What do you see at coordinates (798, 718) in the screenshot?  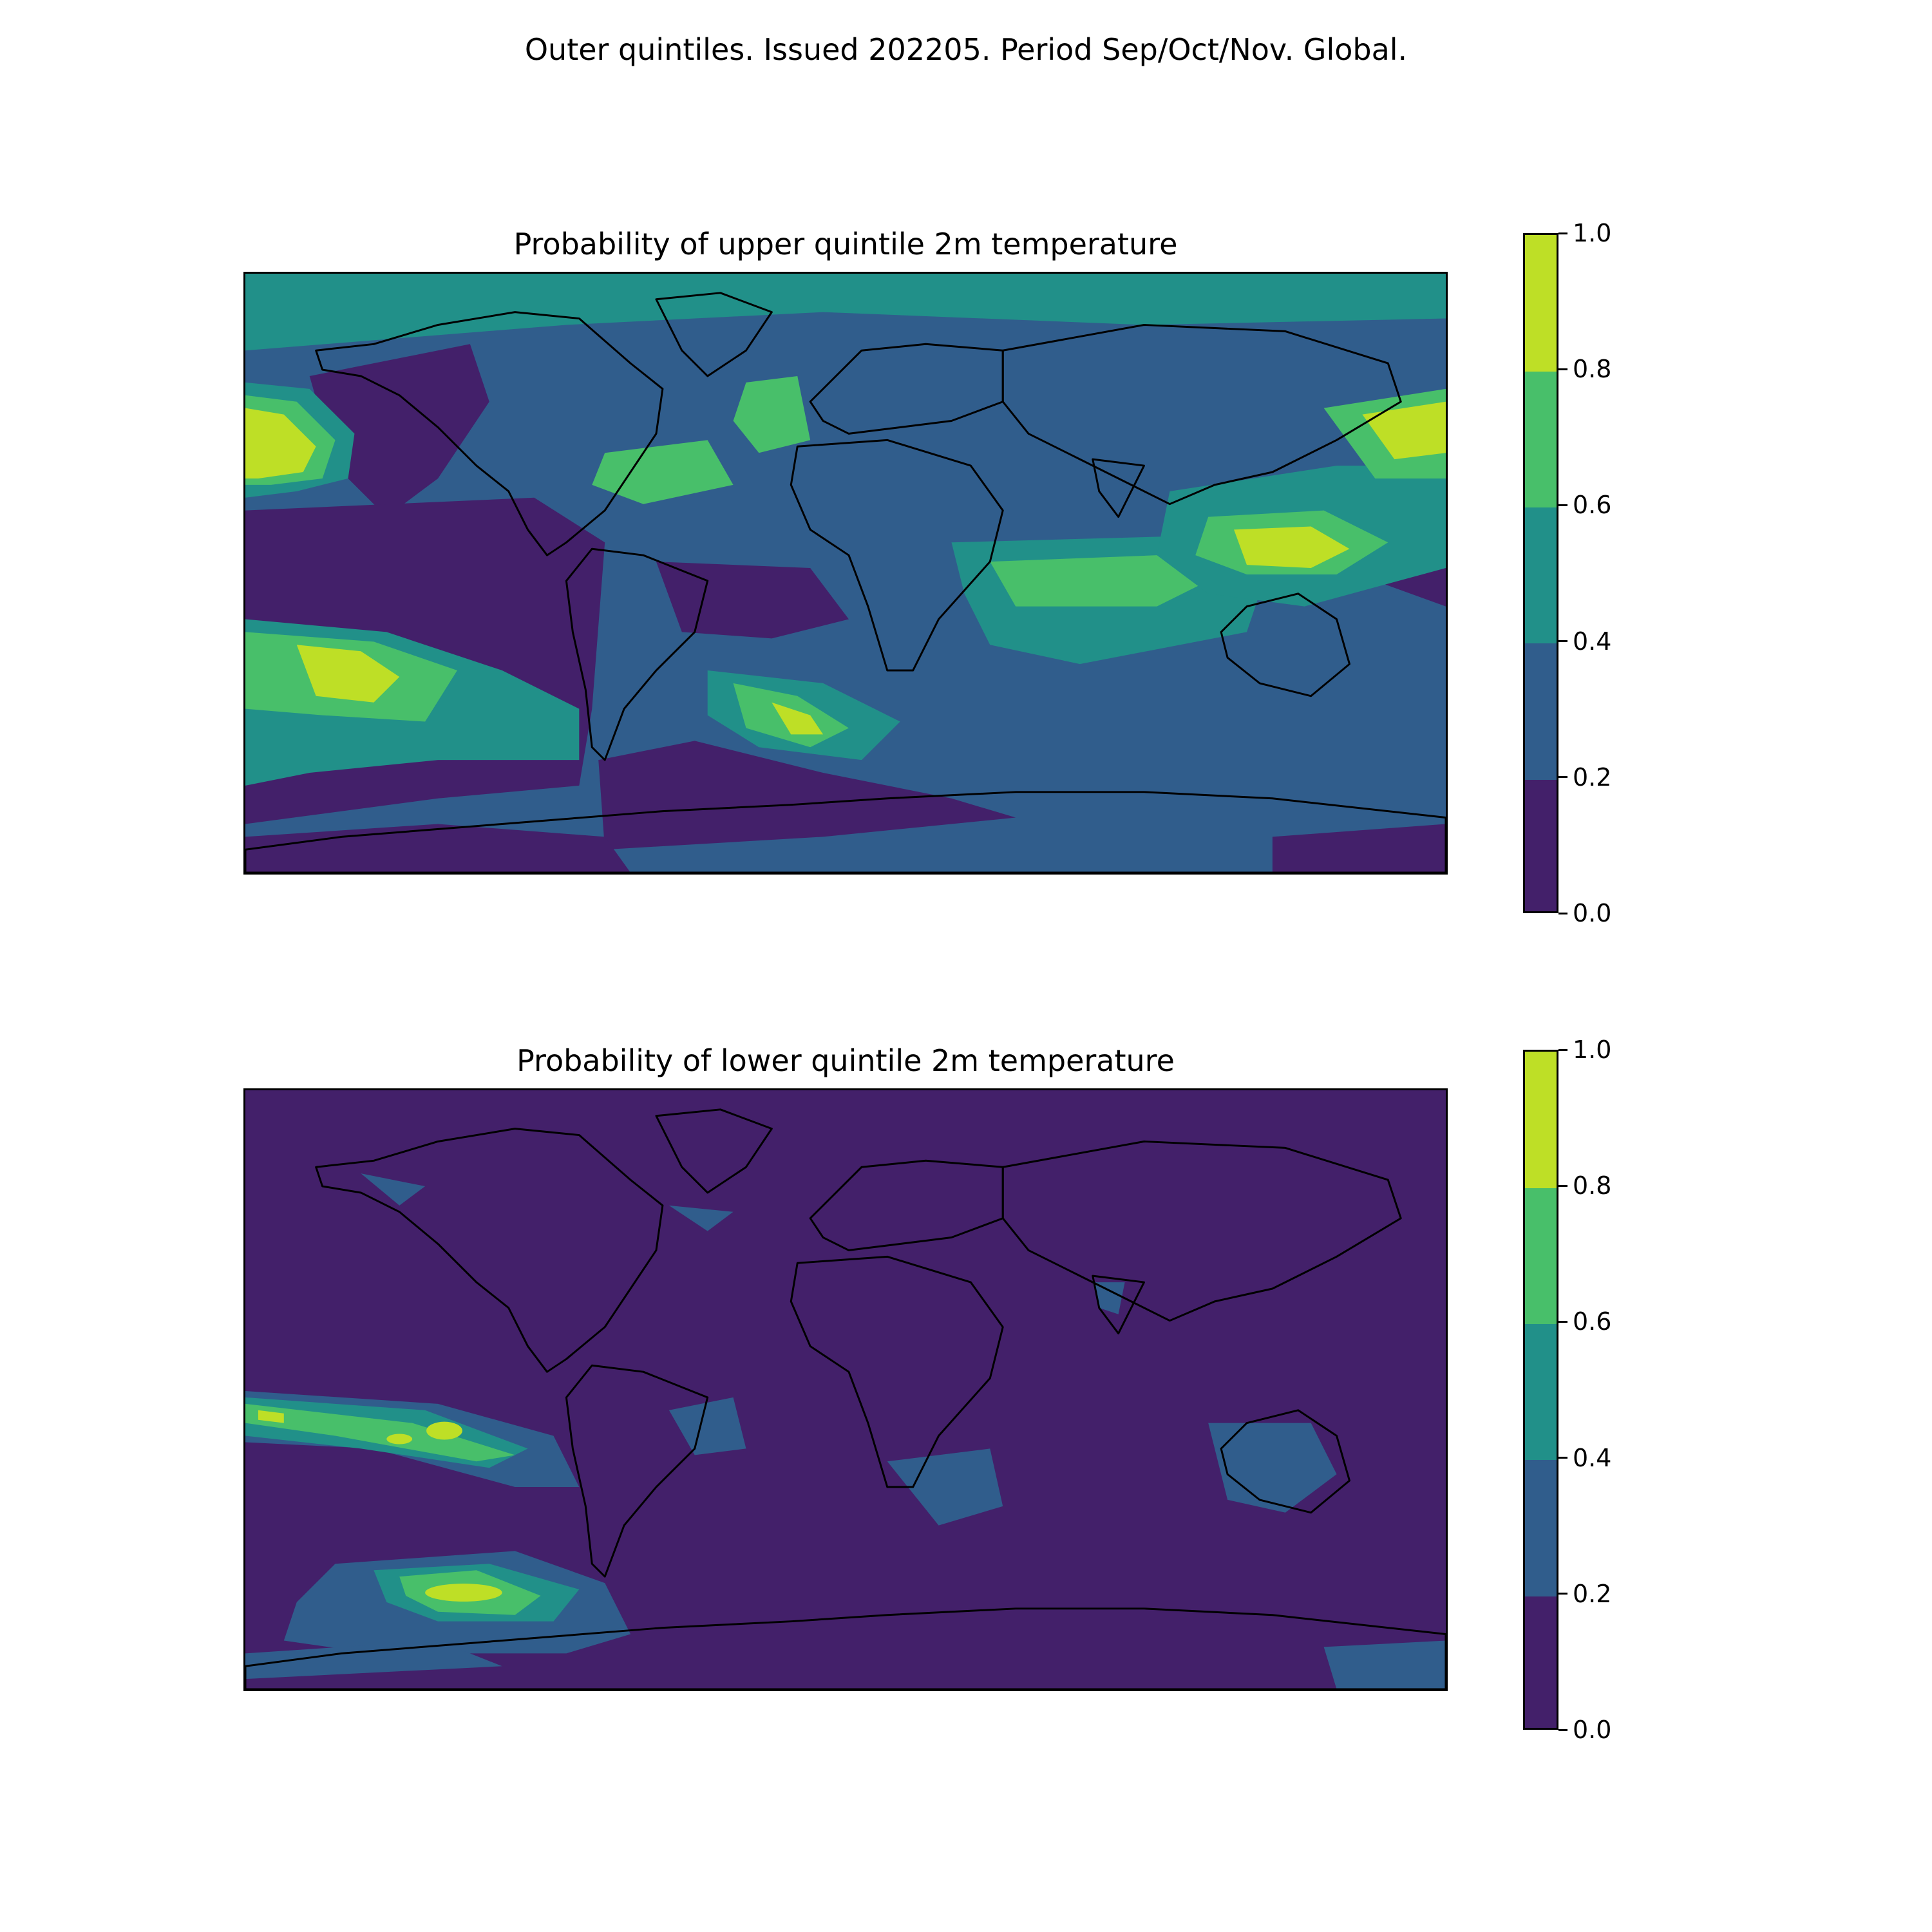 I see `satlantic-yellow` at bounding box center [798, 718].